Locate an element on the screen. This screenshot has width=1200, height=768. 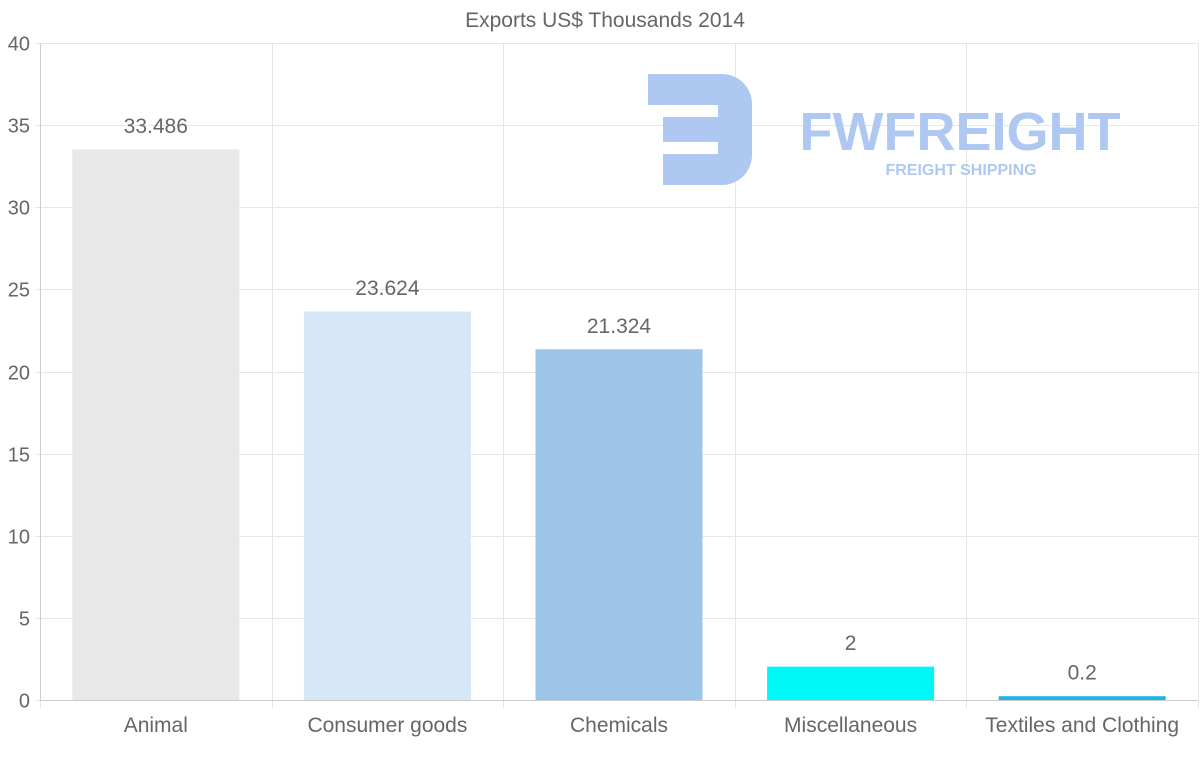
x-tick-label: Chemicals is located at coordinates (619, 725).